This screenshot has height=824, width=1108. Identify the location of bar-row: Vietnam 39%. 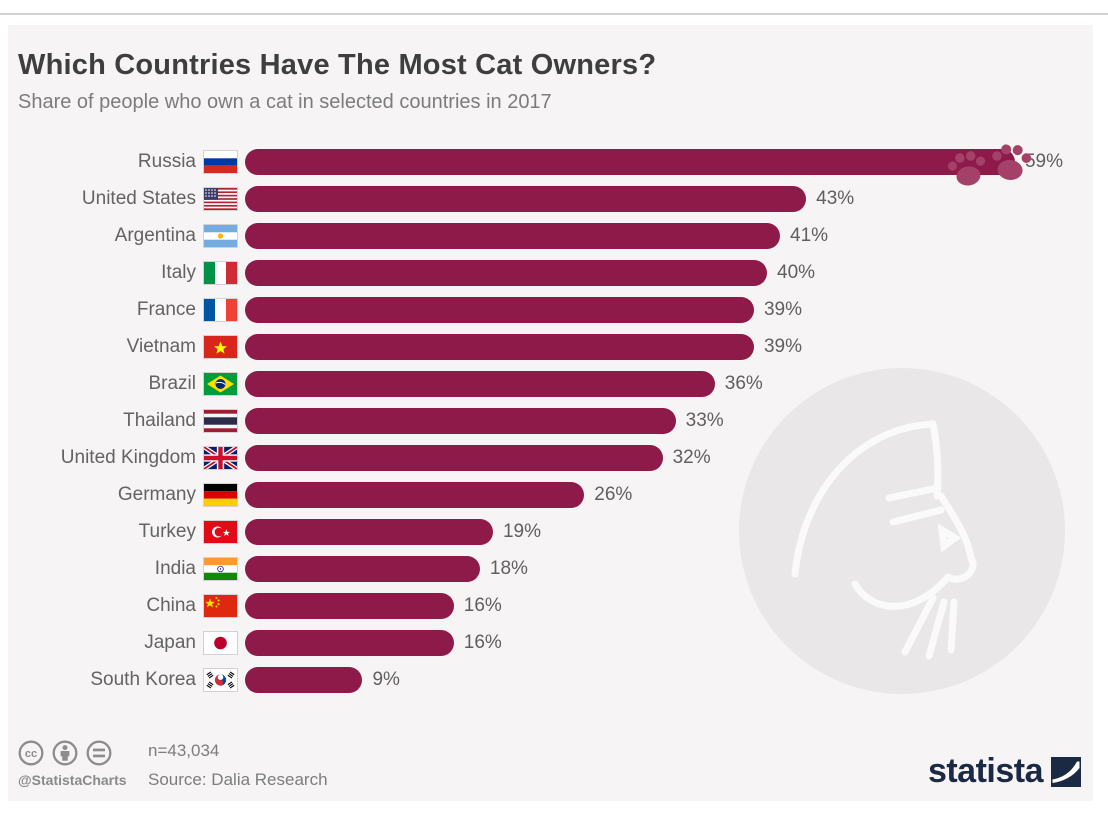
(553, 346).